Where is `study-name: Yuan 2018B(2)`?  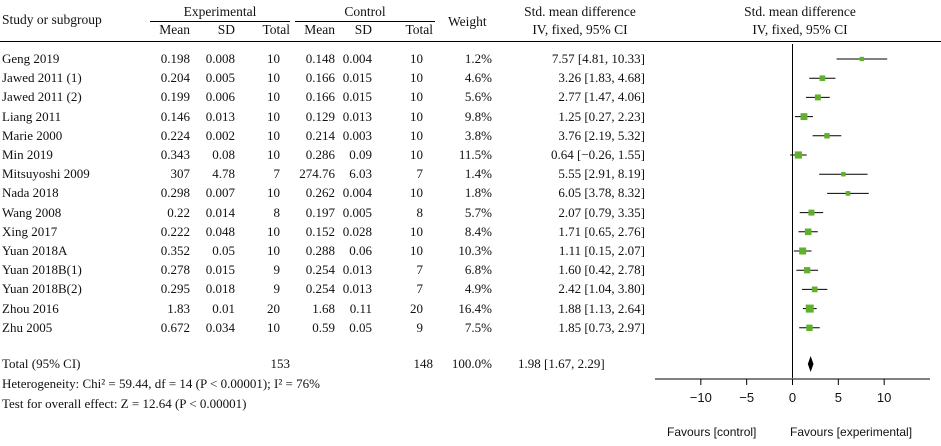 study-name: Yuan 2018B(2) is located at coordinates (42, 289).